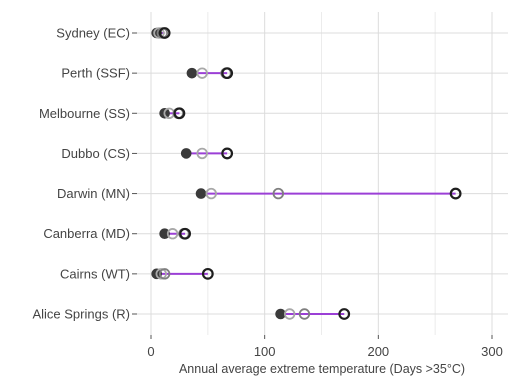 This screenshot has width=508, height=381. Describe the element at coordinates (265, 351) in the screenshot. I see `x-tick-label: 100` at that location.